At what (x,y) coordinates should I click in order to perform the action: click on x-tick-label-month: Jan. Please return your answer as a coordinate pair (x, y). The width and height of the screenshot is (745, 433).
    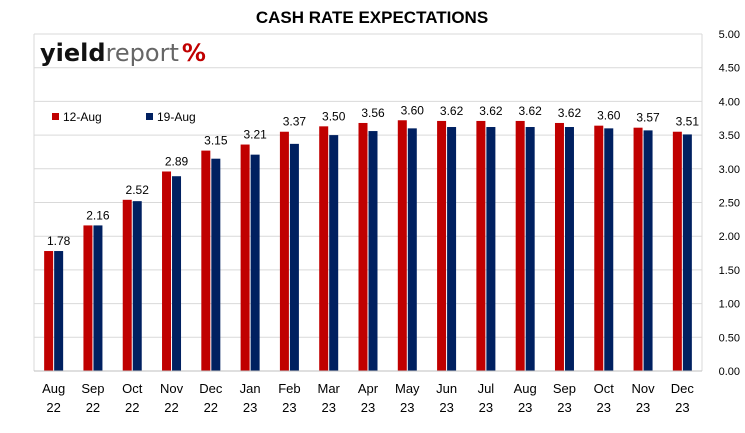
    Looking at the image, I should click on (250, 388).